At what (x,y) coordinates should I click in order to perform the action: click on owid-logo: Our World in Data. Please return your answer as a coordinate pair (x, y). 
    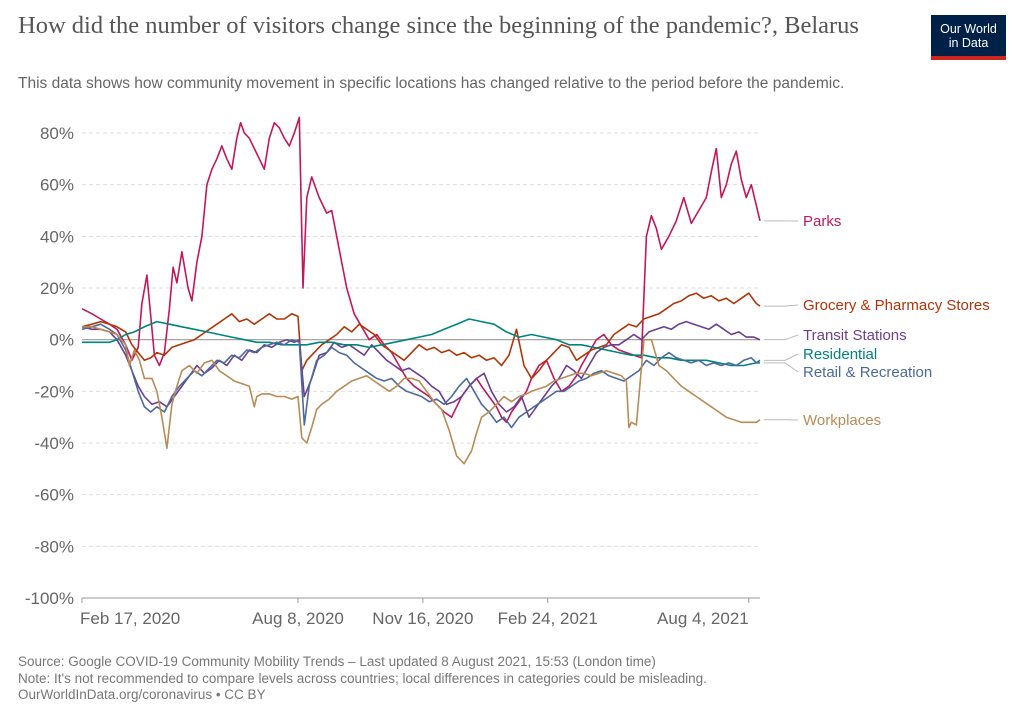
    Looking at the image, I should click on (968, 37).